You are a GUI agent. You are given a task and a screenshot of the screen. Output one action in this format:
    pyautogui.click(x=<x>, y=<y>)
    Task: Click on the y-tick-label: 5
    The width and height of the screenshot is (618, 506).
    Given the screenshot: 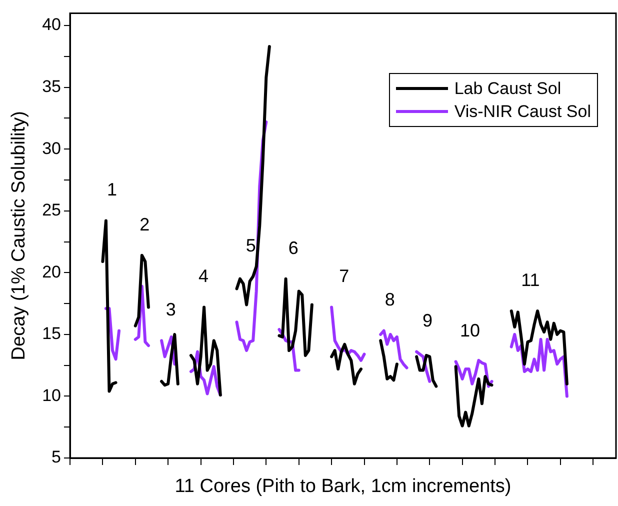 What is the action you would take?
    pyautogui.click(x=56, y=457)
    